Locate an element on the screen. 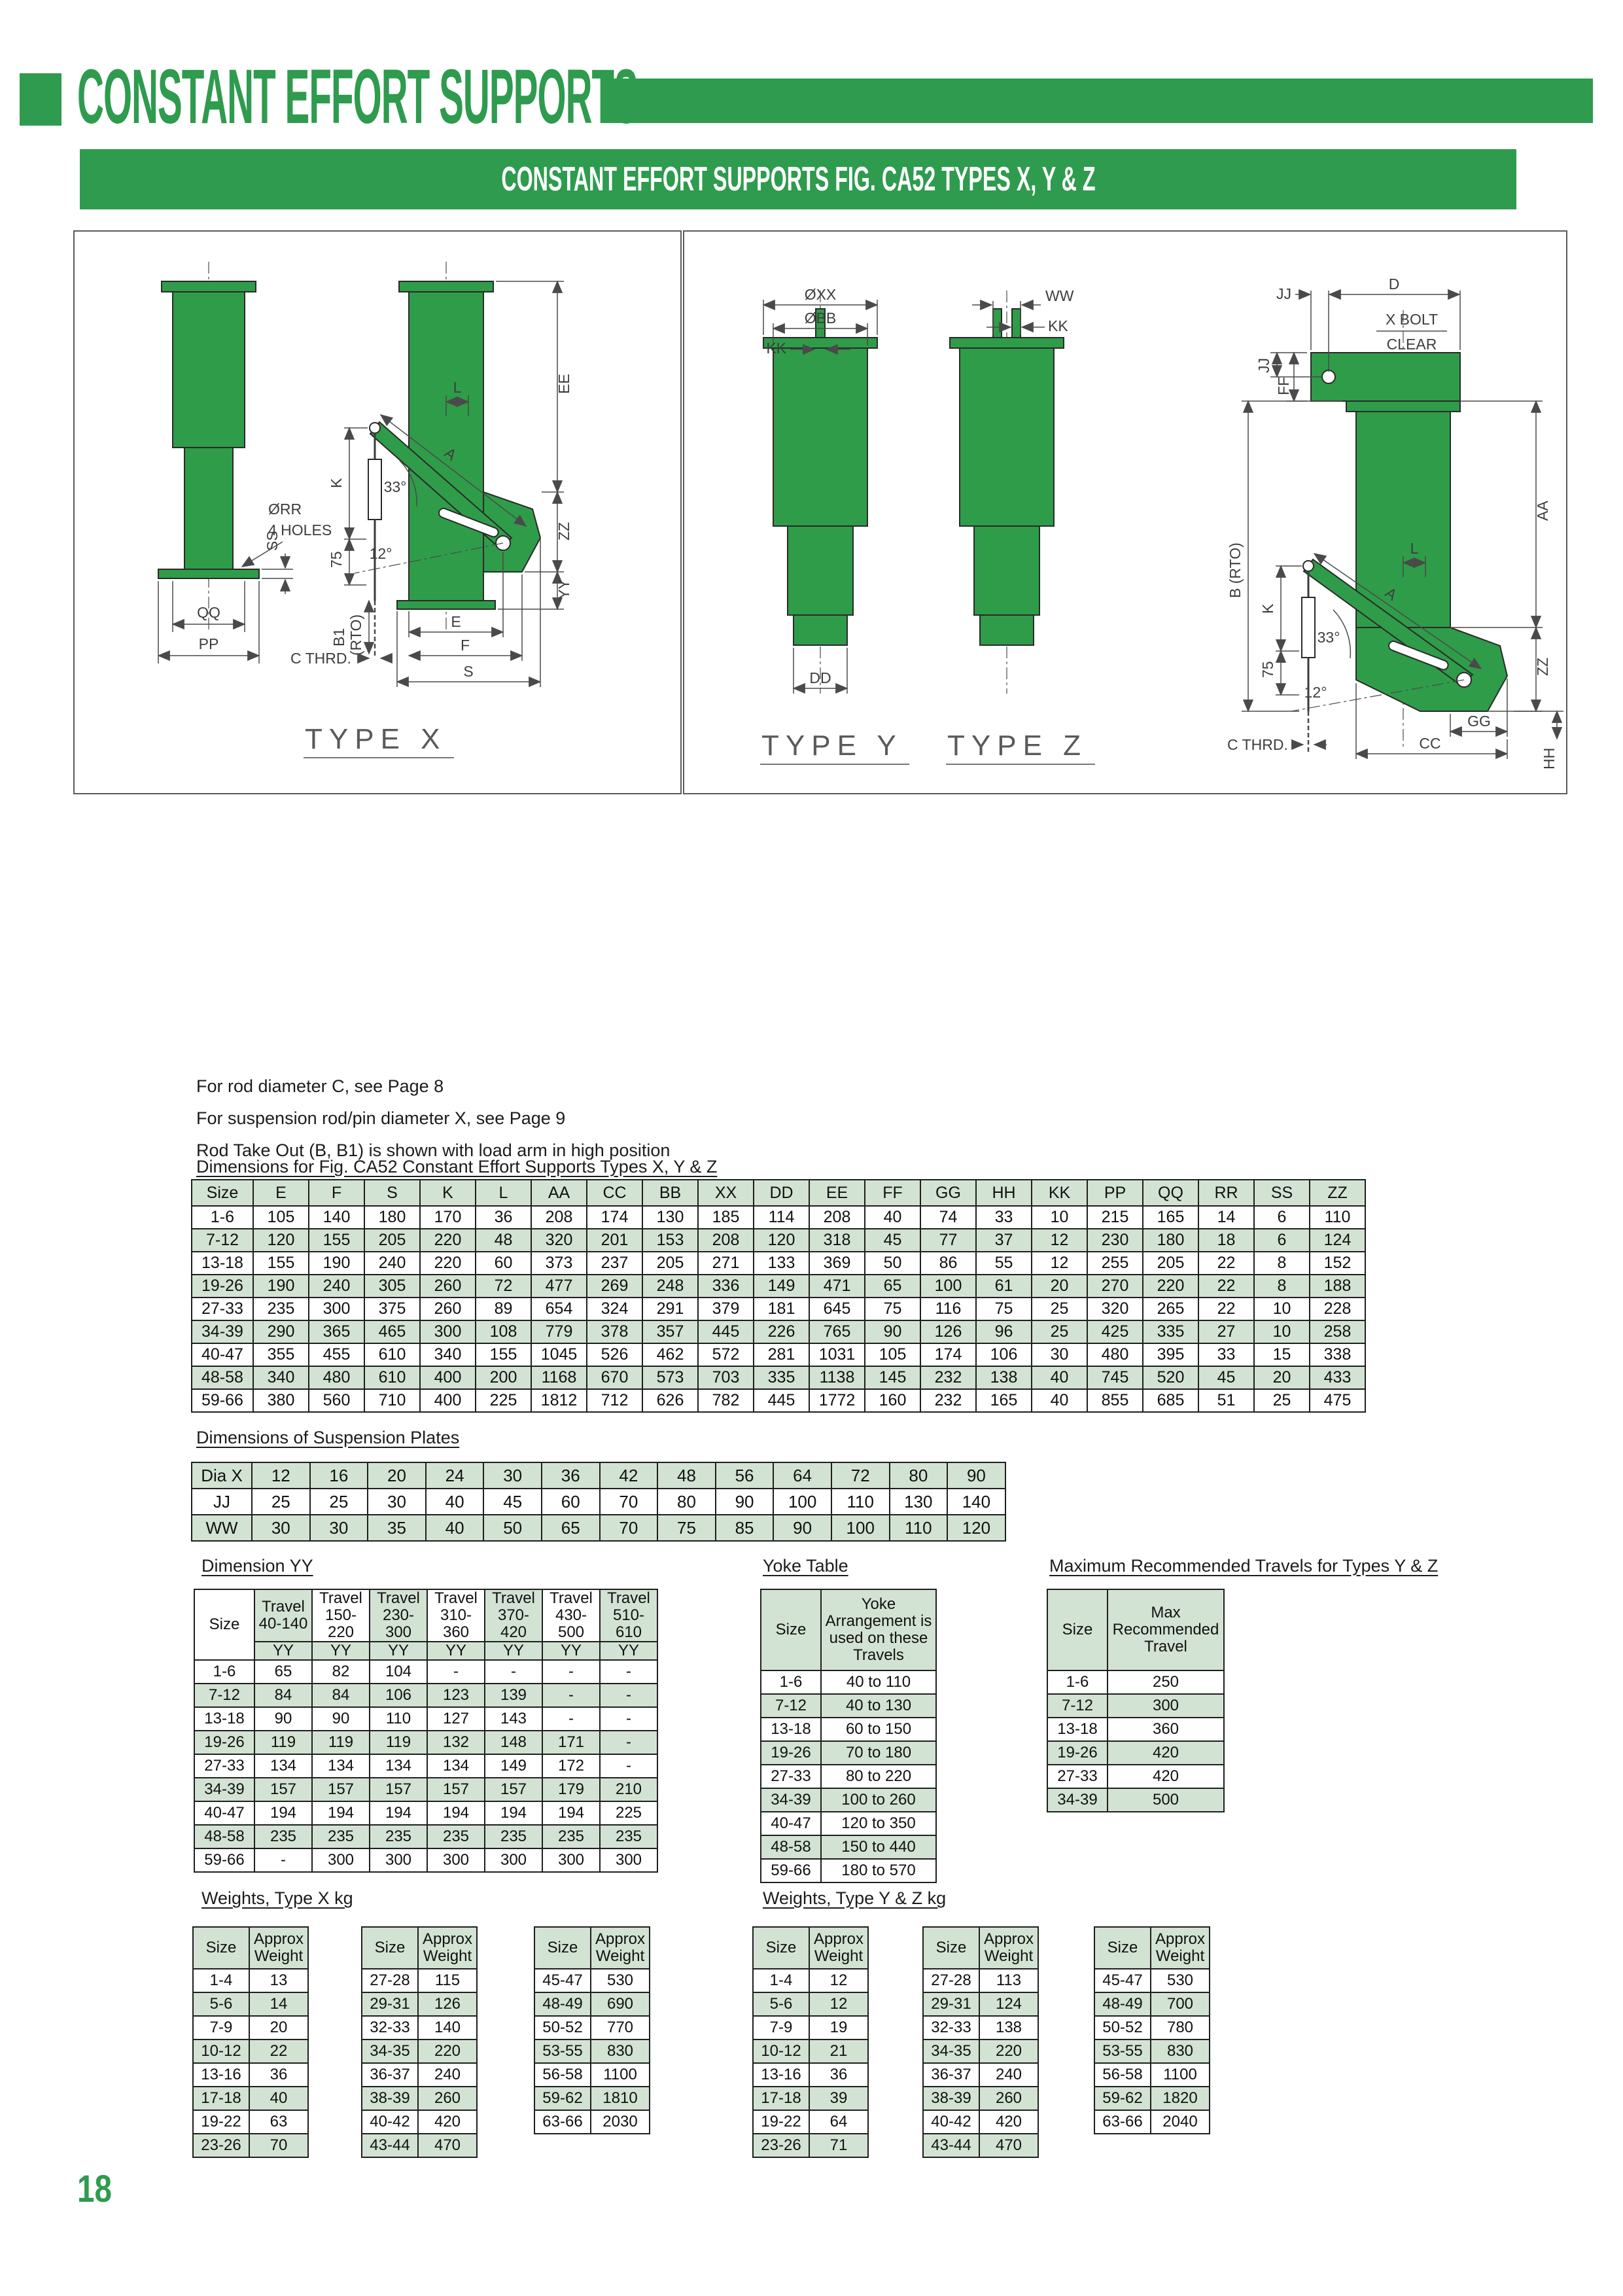 The height and width of the screenshot is (2296, 1623). table-cell: 155 is located at coordinates (337, 1240).